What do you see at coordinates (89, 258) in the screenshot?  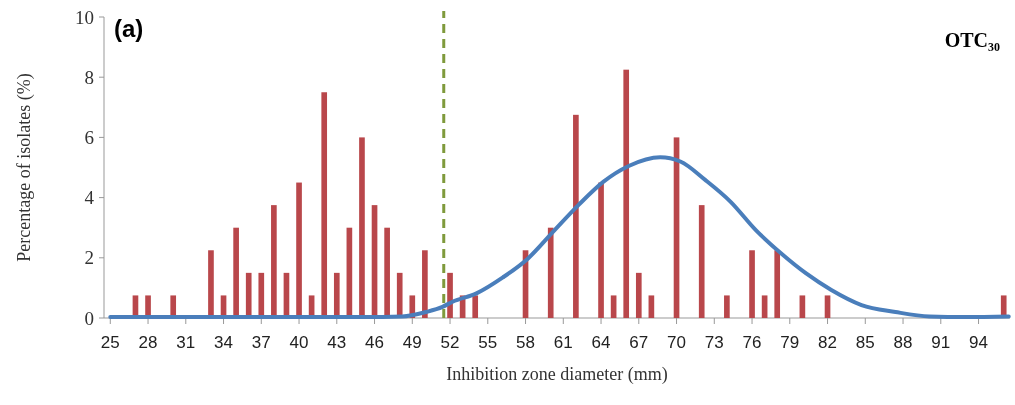 I see `y-tick-label: 2` at bounding box center [89, 258].